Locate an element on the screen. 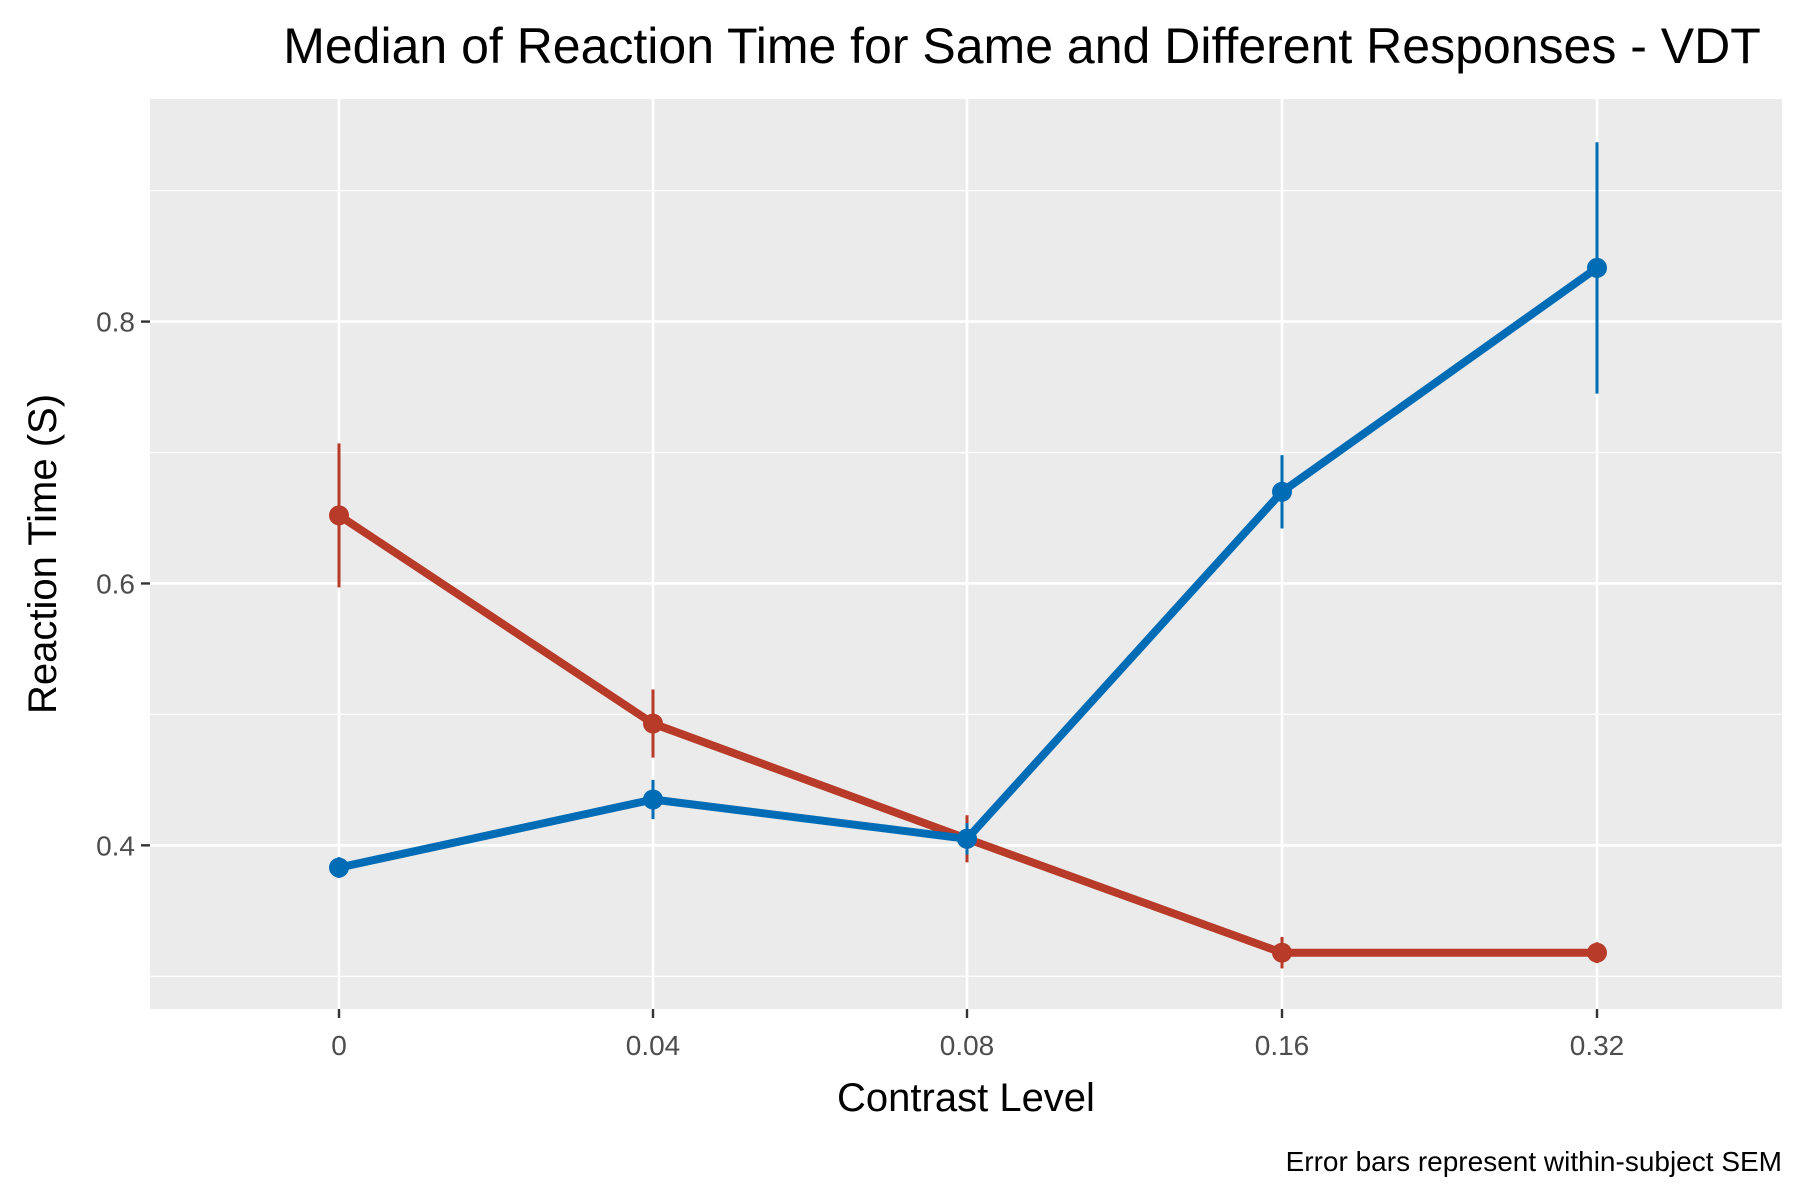 The width and height of the screenshot is (1800, 1200). x-tick-label: 0.08 is located at coordinates (967, 1045).